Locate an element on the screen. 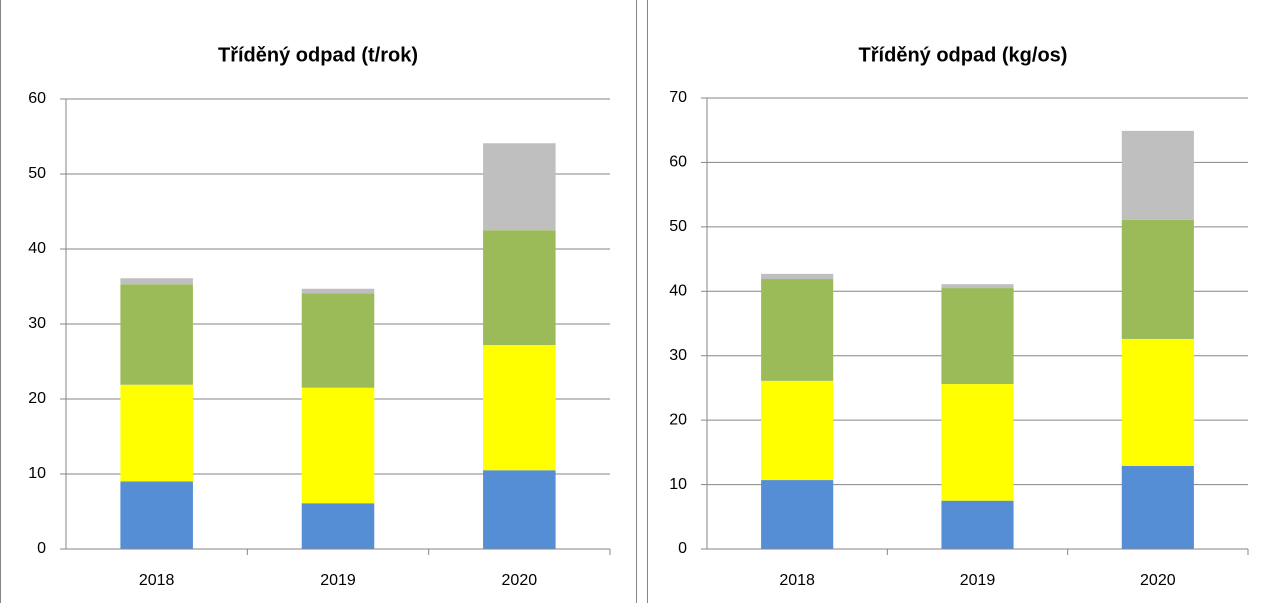 This screenshot has width=1266, height=603. panel-border is located at coordinates (647, 301).